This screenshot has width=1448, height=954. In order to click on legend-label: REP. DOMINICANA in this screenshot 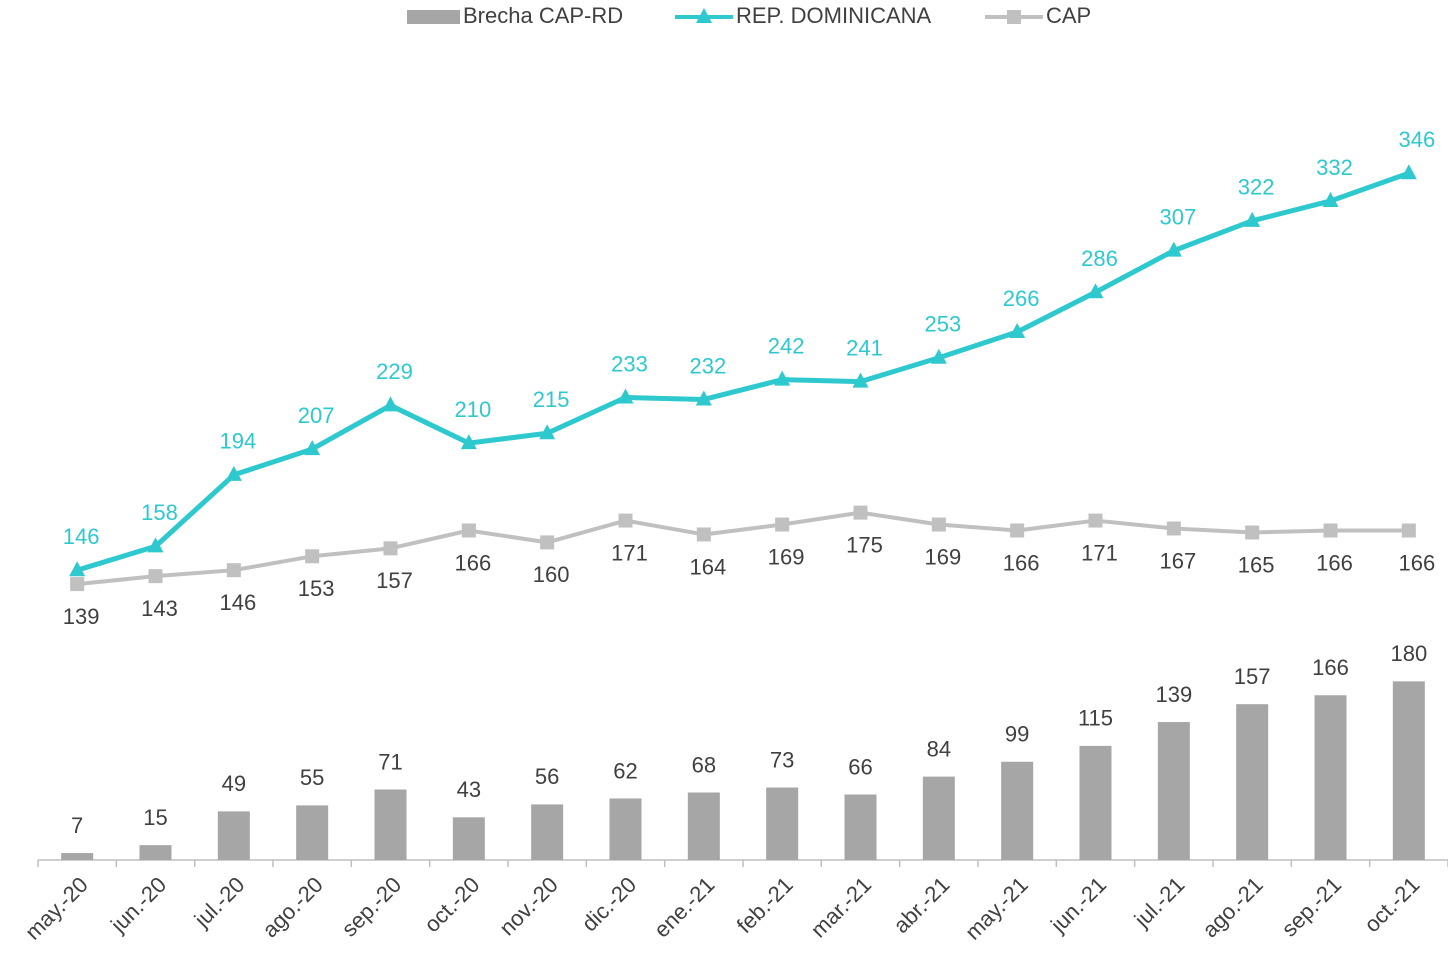, I will do `click(834, 15)`.